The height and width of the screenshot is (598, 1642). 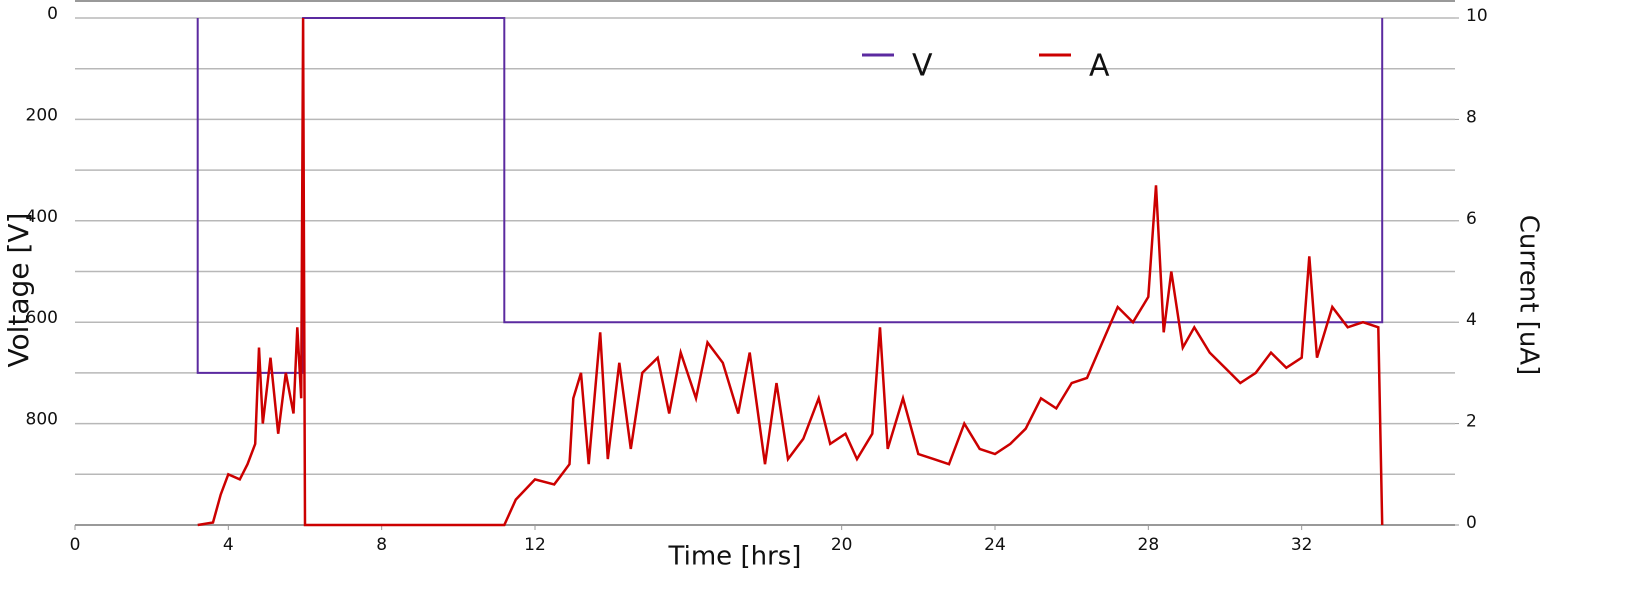 I want to click on y-tick-label: 800, so click(x=42, y=420).